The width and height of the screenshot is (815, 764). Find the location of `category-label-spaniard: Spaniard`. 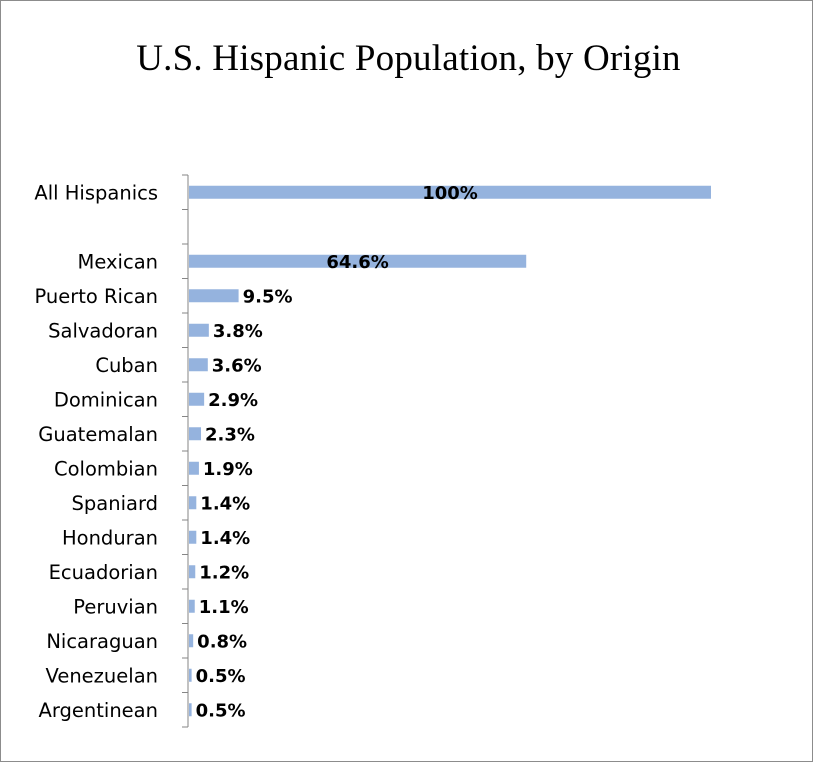

category-label-spaniard: Spaniard is located at coordinates (115, 503).